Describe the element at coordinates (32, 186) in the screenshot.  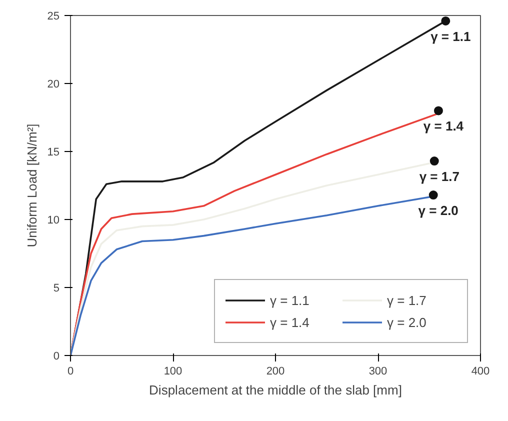
I see `y-axis-title: Uniform Load [kN/m²]` at that location.